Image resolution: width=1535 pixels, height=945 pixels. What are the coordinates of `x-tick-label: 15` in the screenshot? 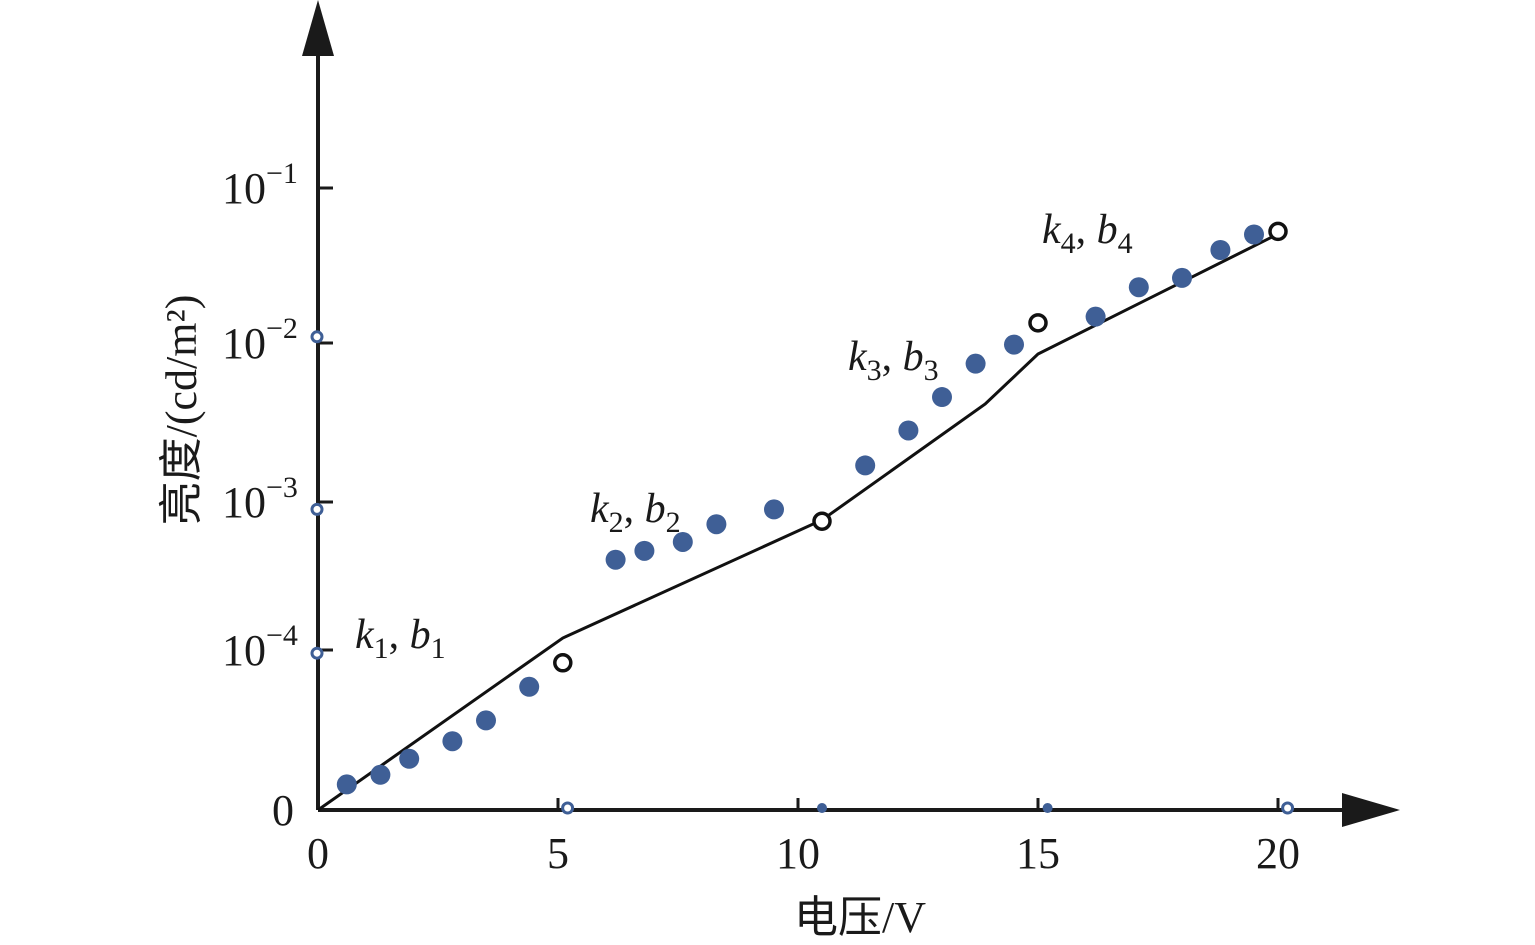 It's located at (1038, 853).